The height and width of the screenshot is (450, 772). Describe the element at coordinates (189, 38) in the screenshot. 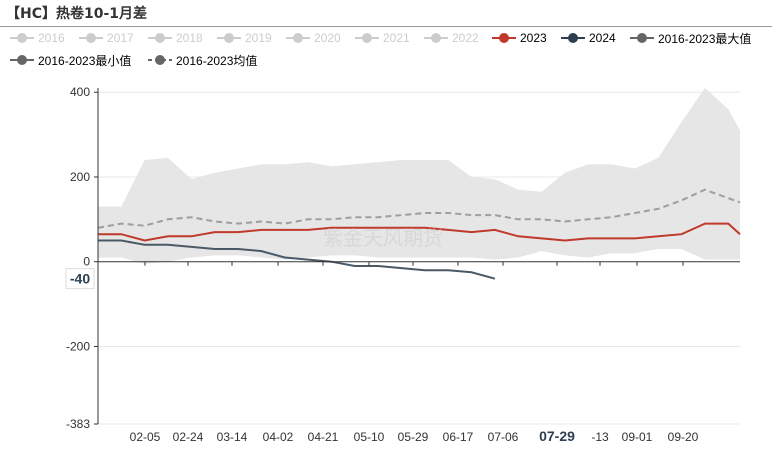

I see `legend-label: 2018` at that location.